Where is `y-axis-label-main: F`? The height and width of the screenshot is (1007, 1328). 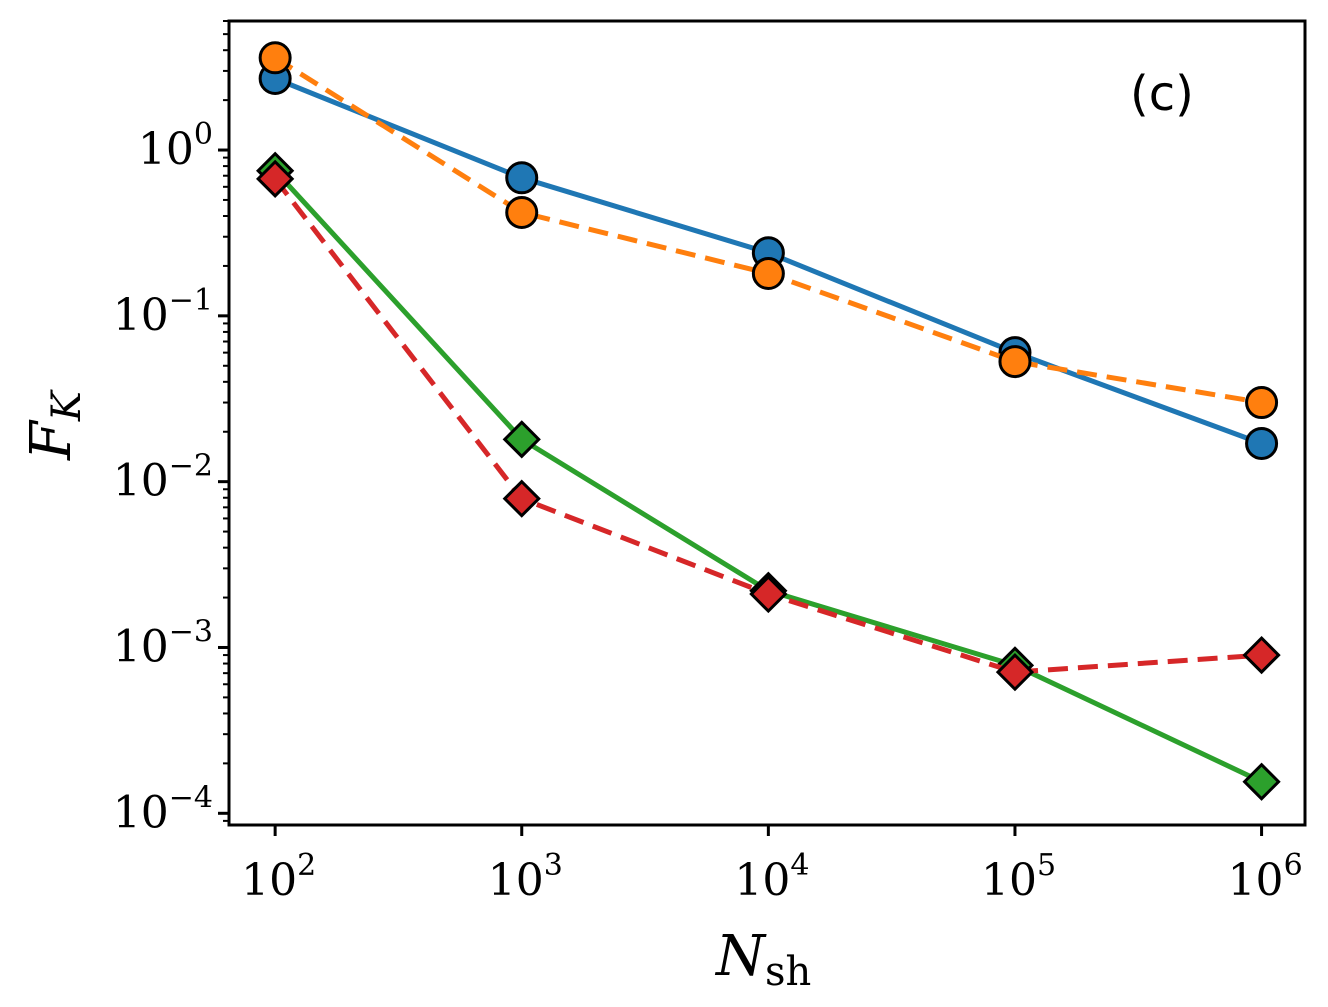 y-axis-label-main: F is located at coordinates (51, 440).